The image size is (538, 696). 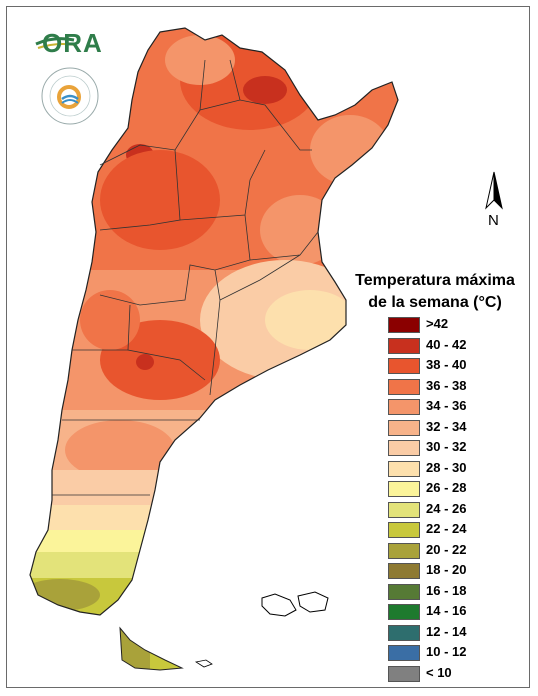 I want to click on legend-label: 40 - 42, so click(x=446, y=344).